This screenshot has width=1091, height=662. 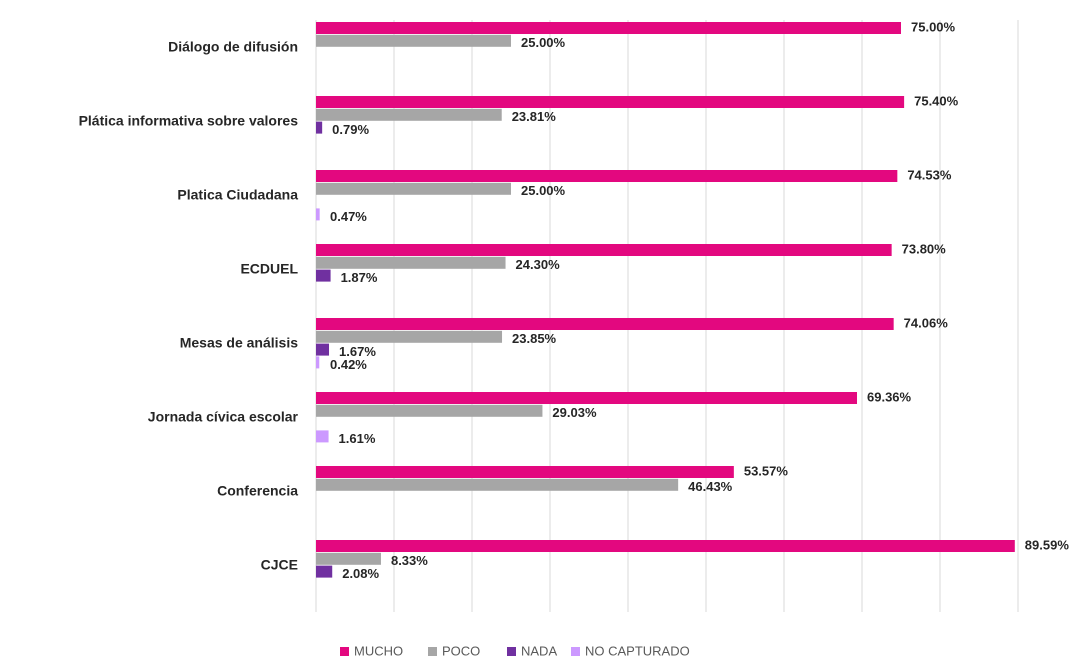 What do you see at coordinates (359, 277) in the screenshot?
I see `value-label: 1.87%` at bounding box center [359, 277].